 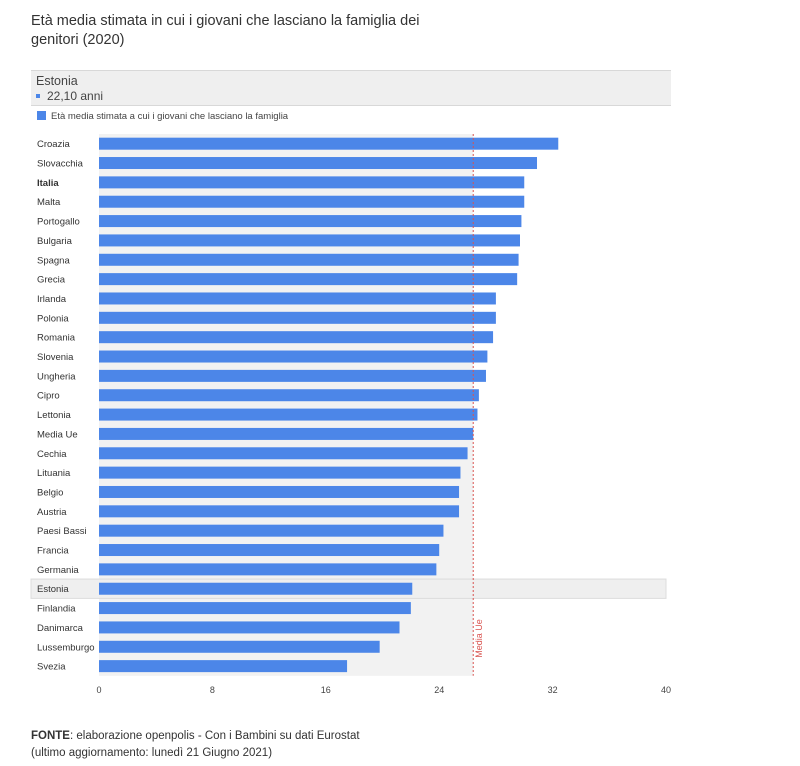 What do you see at coordinates (60, 164) in the screenshot?
I see `category-label: Slovacchia` at bounding box center [60, 164].